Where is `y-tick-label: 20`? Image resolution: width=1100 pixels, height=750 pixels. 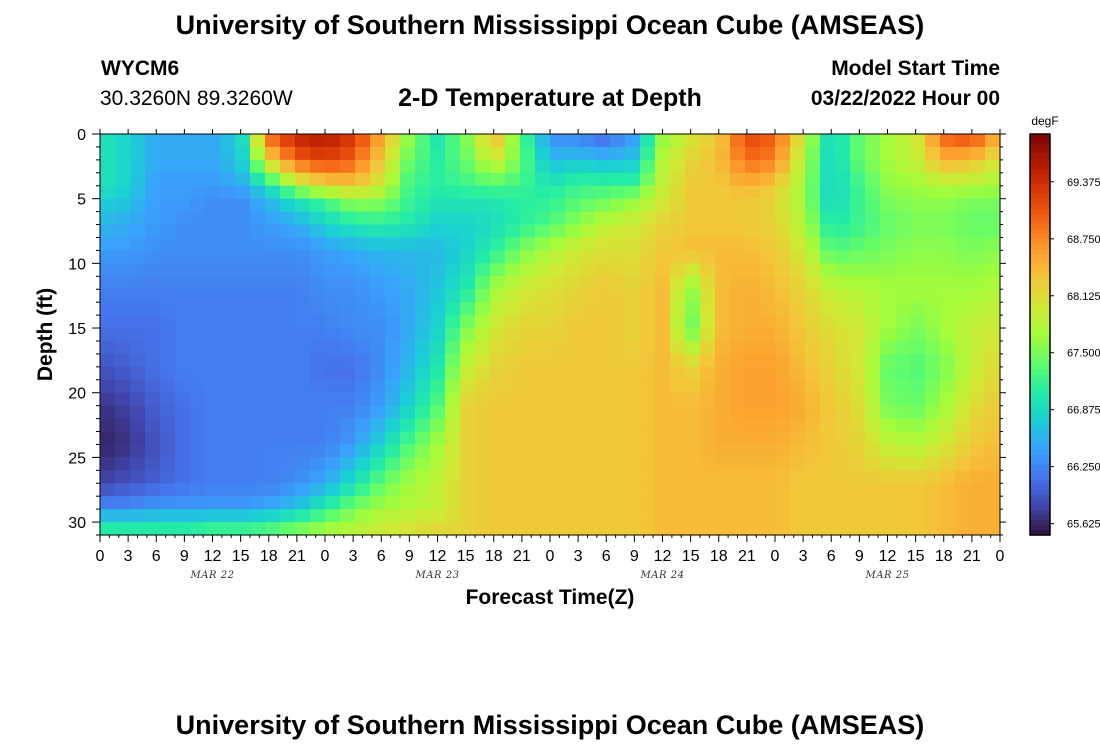
y-tick-label: 20 is located at coordinates (77, 394).